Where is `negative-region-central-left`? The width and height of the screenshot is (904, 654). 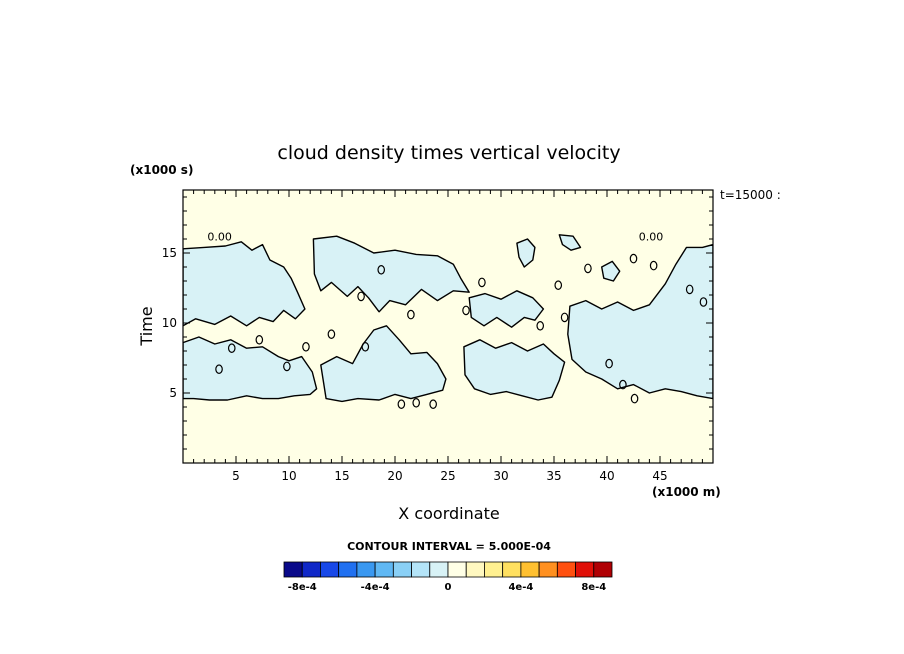
negative-region-central-left is located at coordinates (391, 274).